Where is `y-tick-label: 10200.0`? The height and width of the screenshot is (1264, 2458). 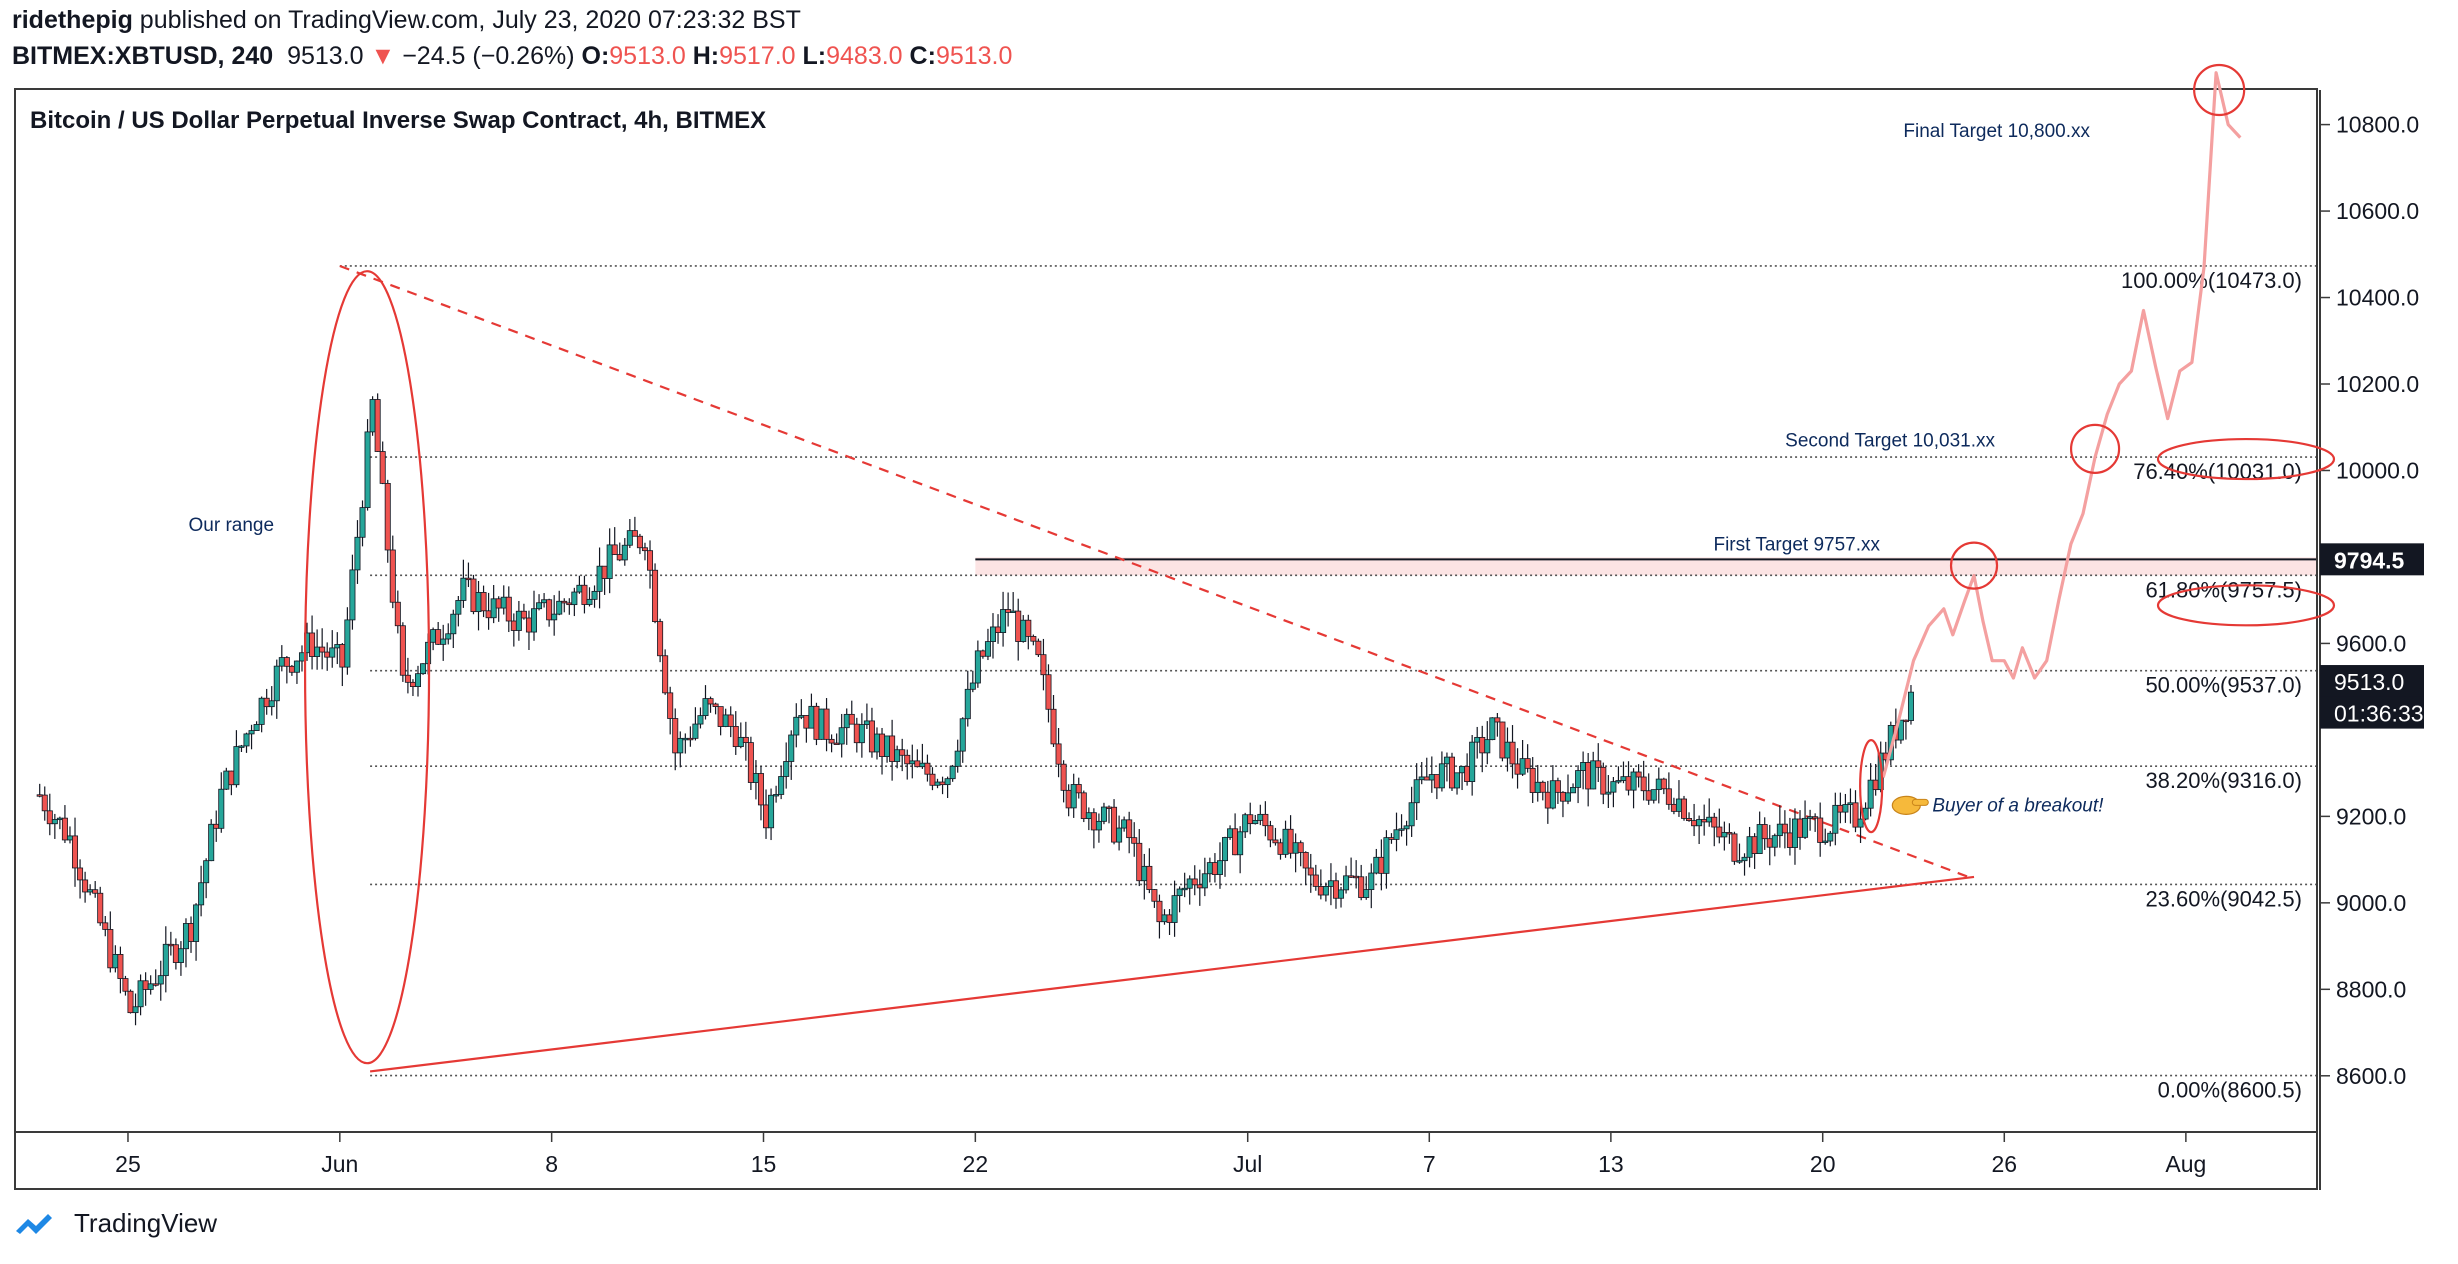 y-tick-label: 10200.0 is located at coordinates (2377, 384).